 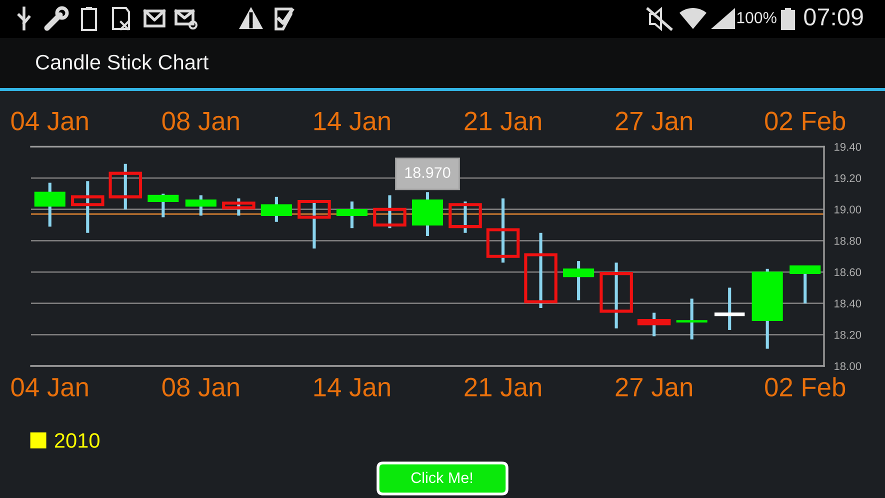 I want to click on x-tick-label: 04 Jan, so click(x=49, y=387).